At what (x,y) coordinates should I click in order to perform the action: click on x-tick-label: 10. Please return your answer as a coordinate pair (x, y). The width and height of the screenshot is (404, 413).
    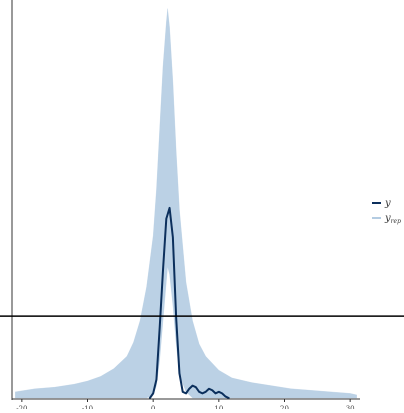
    Looking at the image, I should click on (218, 407).